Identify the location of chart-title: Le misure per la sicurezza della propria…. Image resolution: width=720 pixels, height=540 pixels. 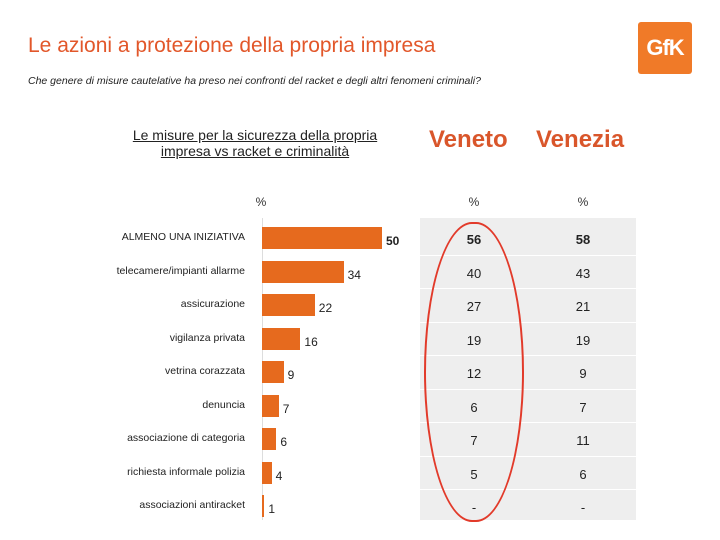
(255, 143).